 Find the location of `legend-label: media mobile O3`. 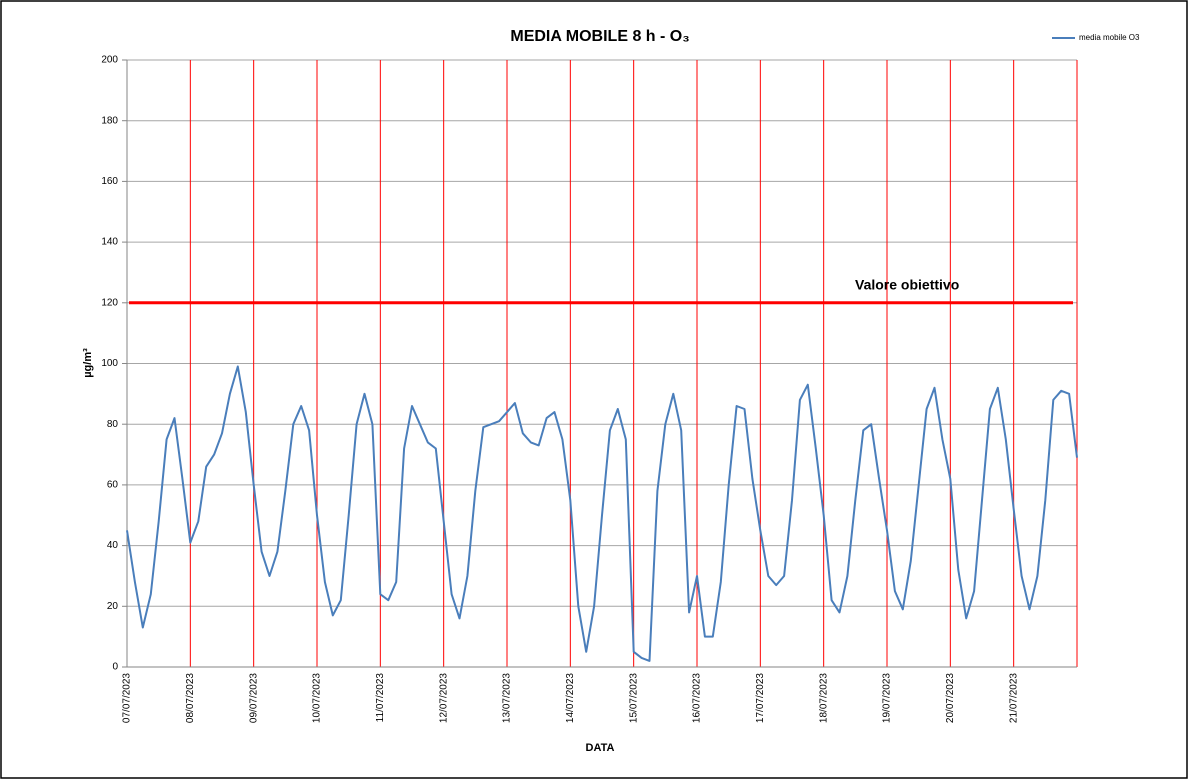

legend-label: media mobile O3 is located at coordinates (1109, 37).